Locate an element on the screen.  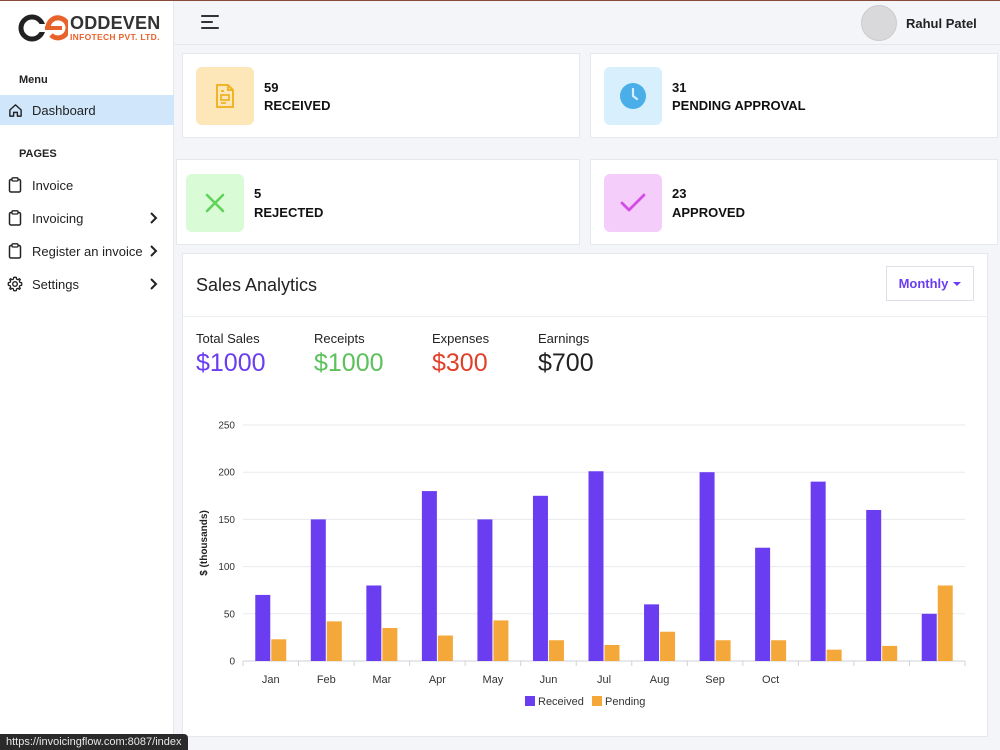
x-tick-label: Sep is located at coordinates (715, 680).